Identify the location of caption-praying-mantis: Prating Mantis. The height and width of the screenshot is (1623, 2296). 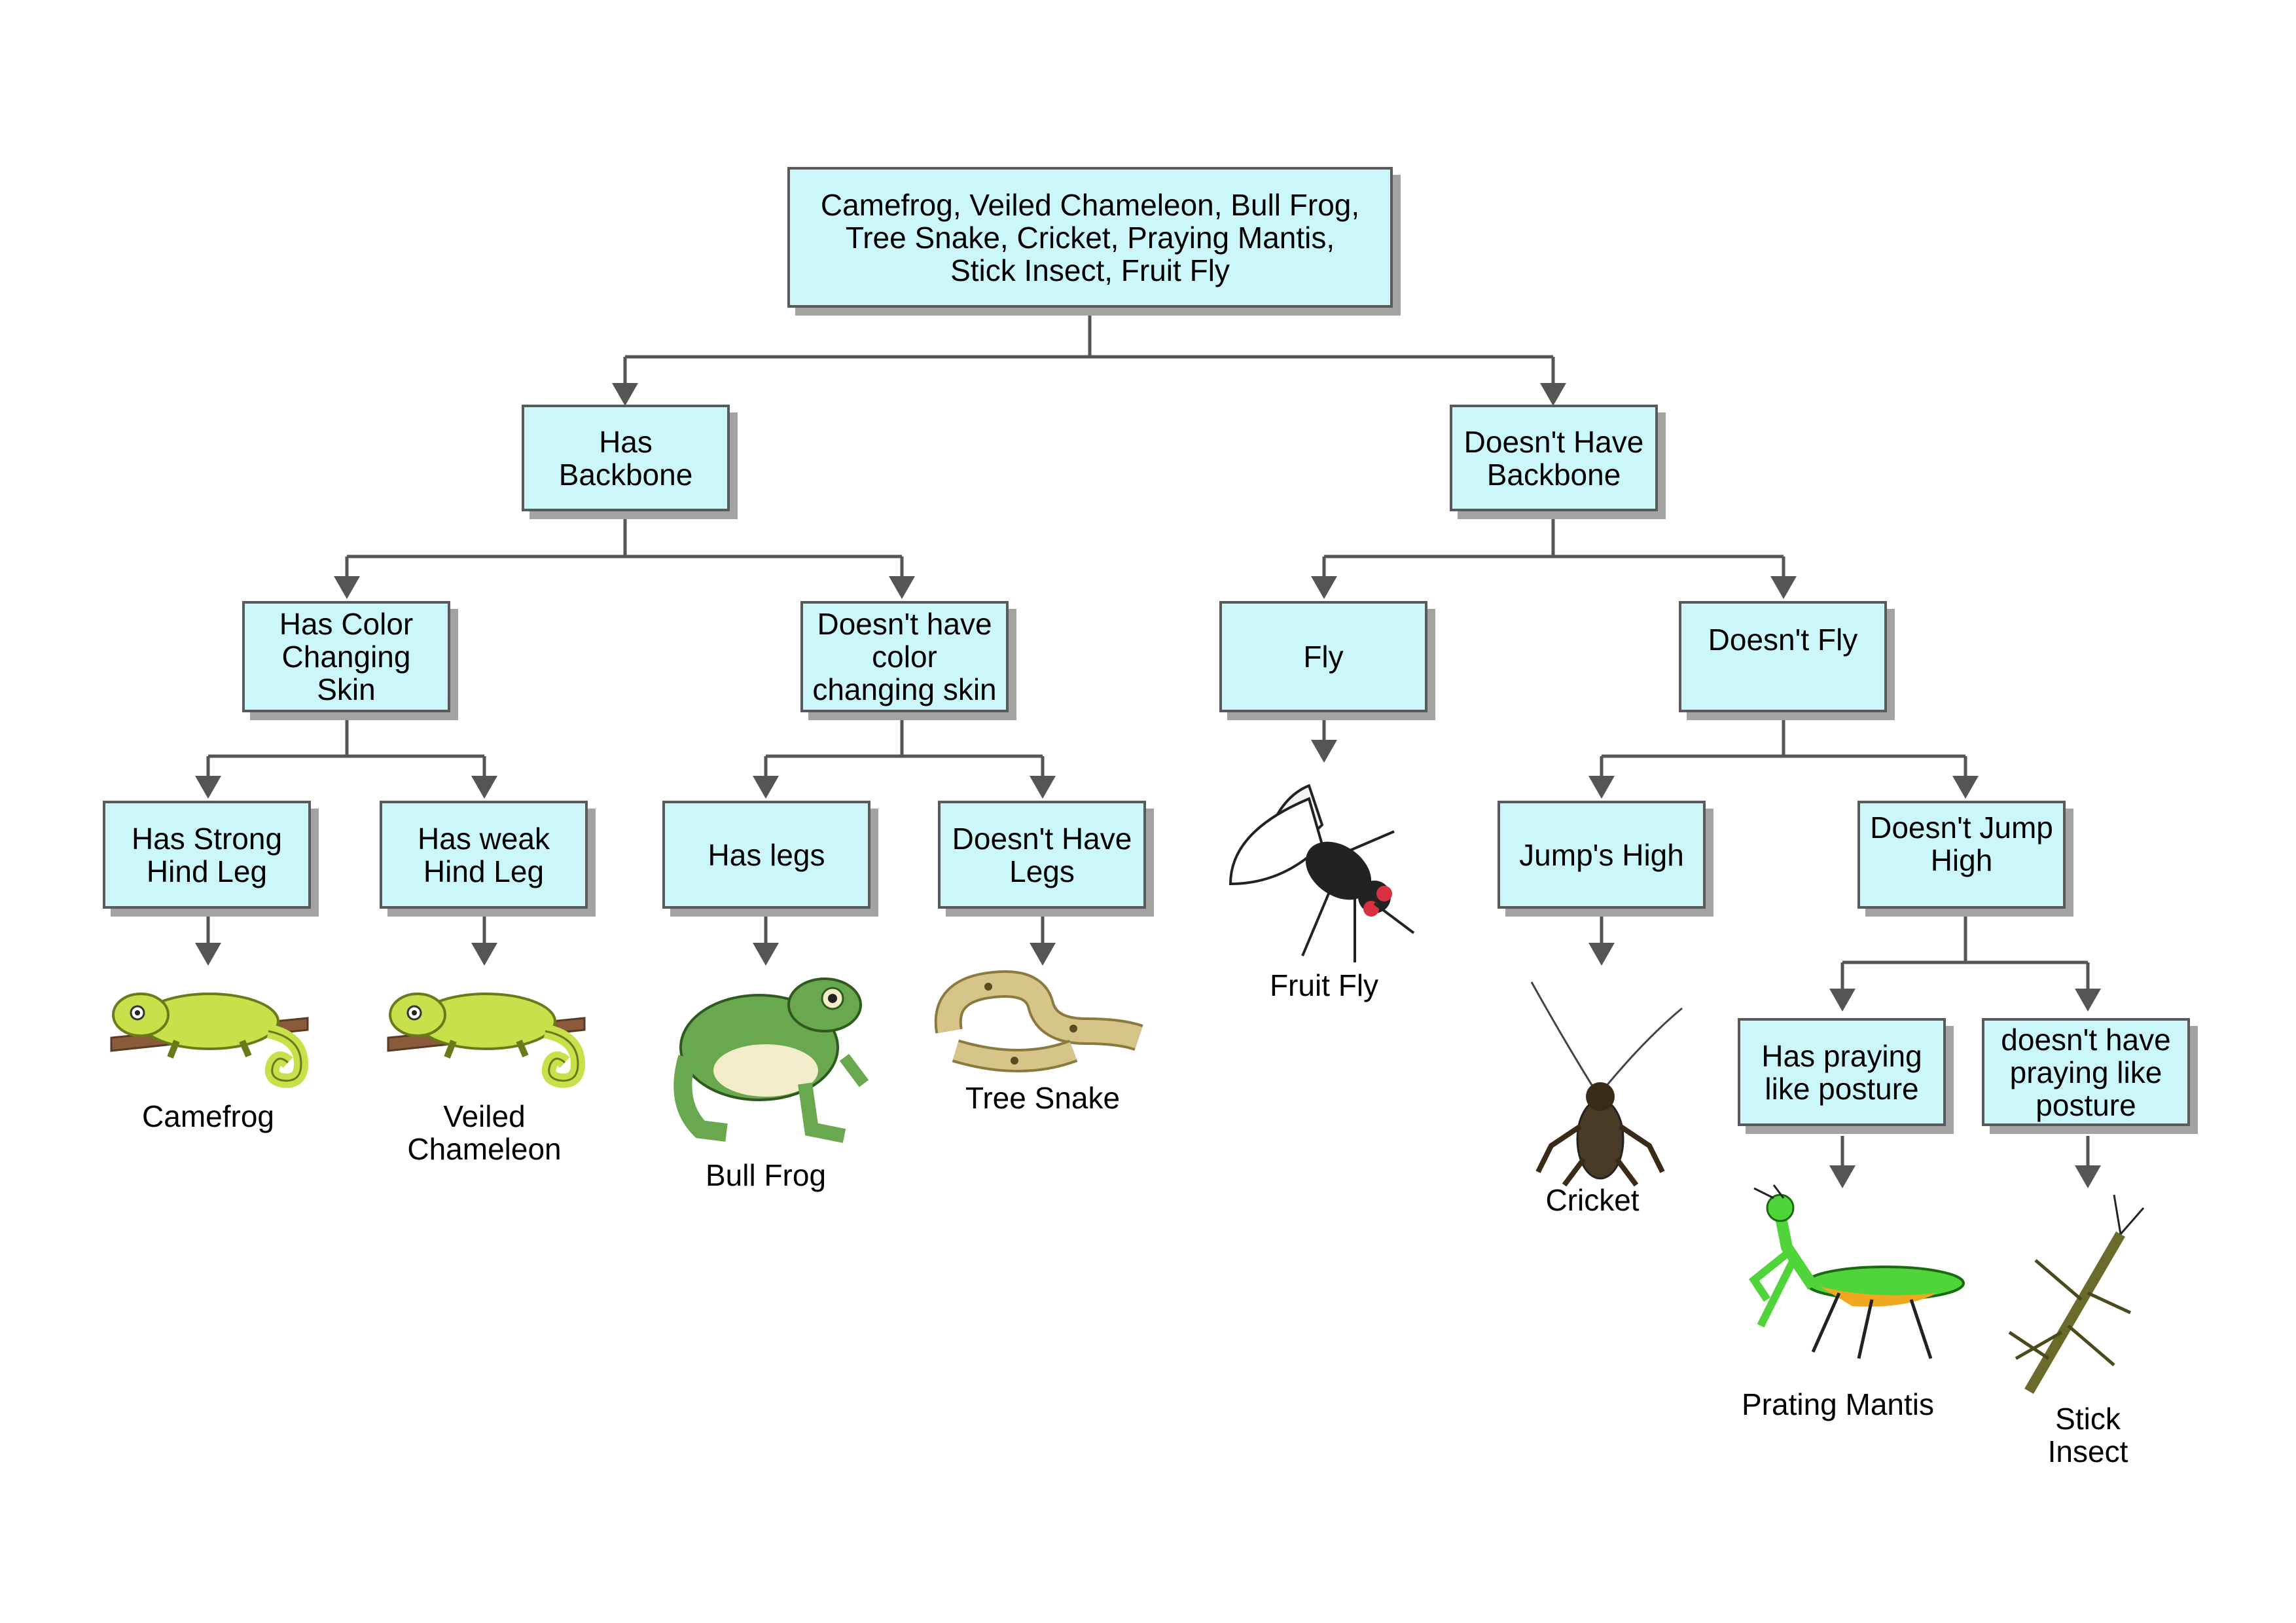
(1838, 1404).